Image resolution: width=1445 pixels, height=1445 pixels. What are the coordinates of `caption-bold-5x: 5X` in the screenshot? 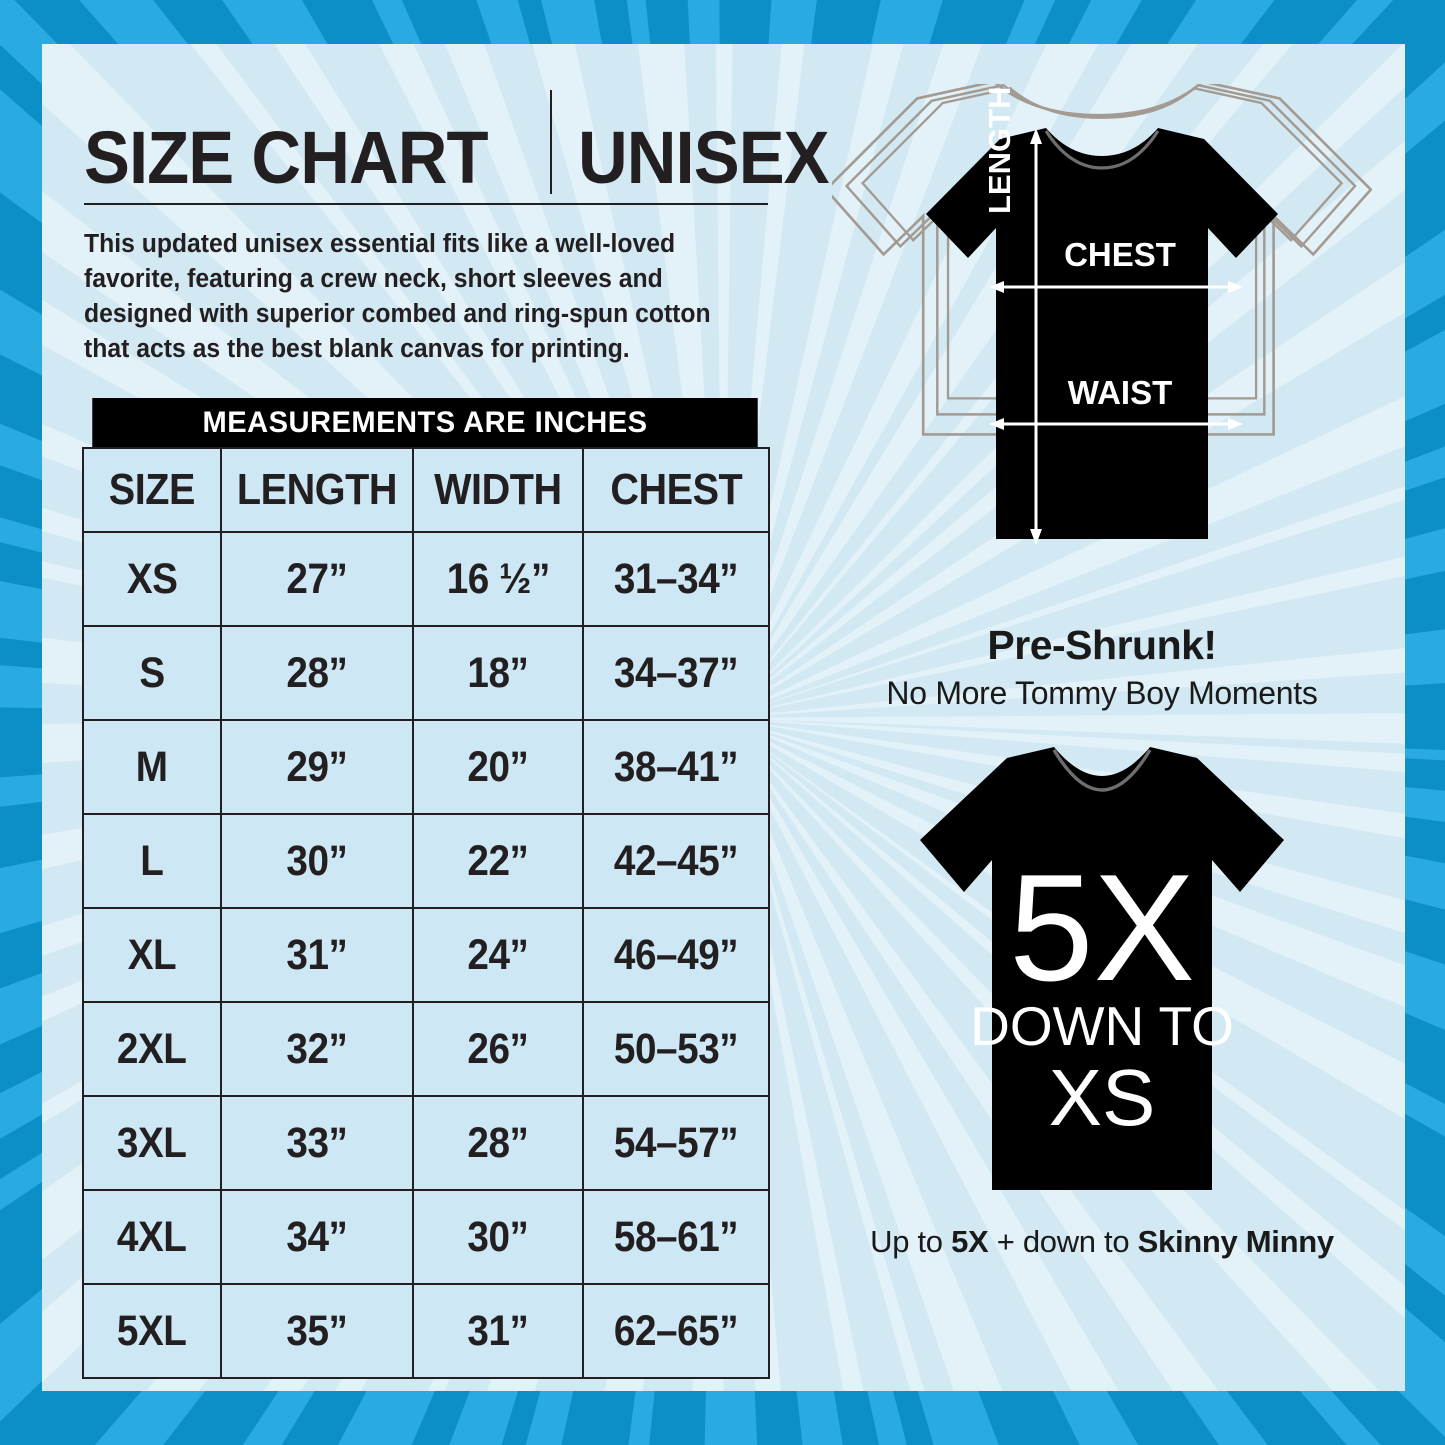 It's located at (970, 1241).